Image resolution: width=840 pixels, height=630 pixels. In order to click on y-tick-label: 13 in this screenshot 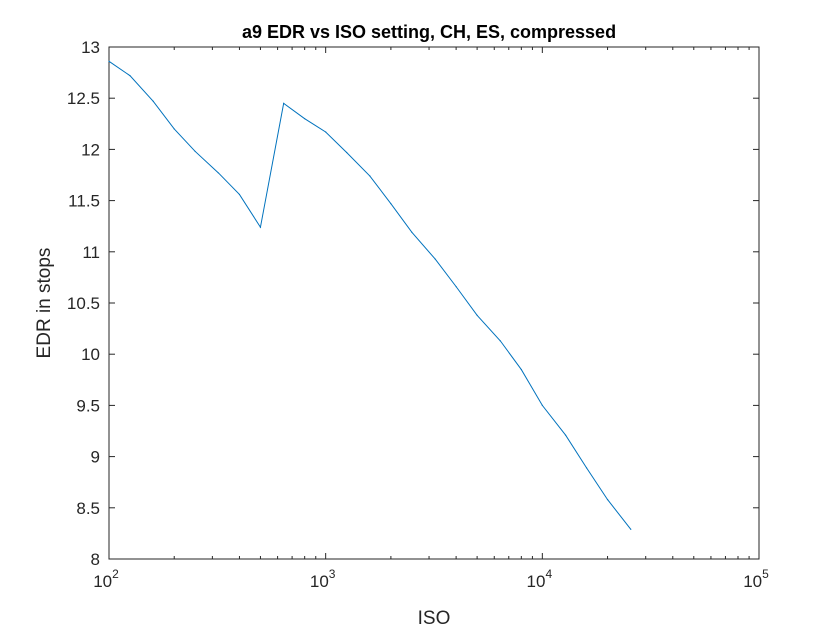, I will do `click(90, 47)`.